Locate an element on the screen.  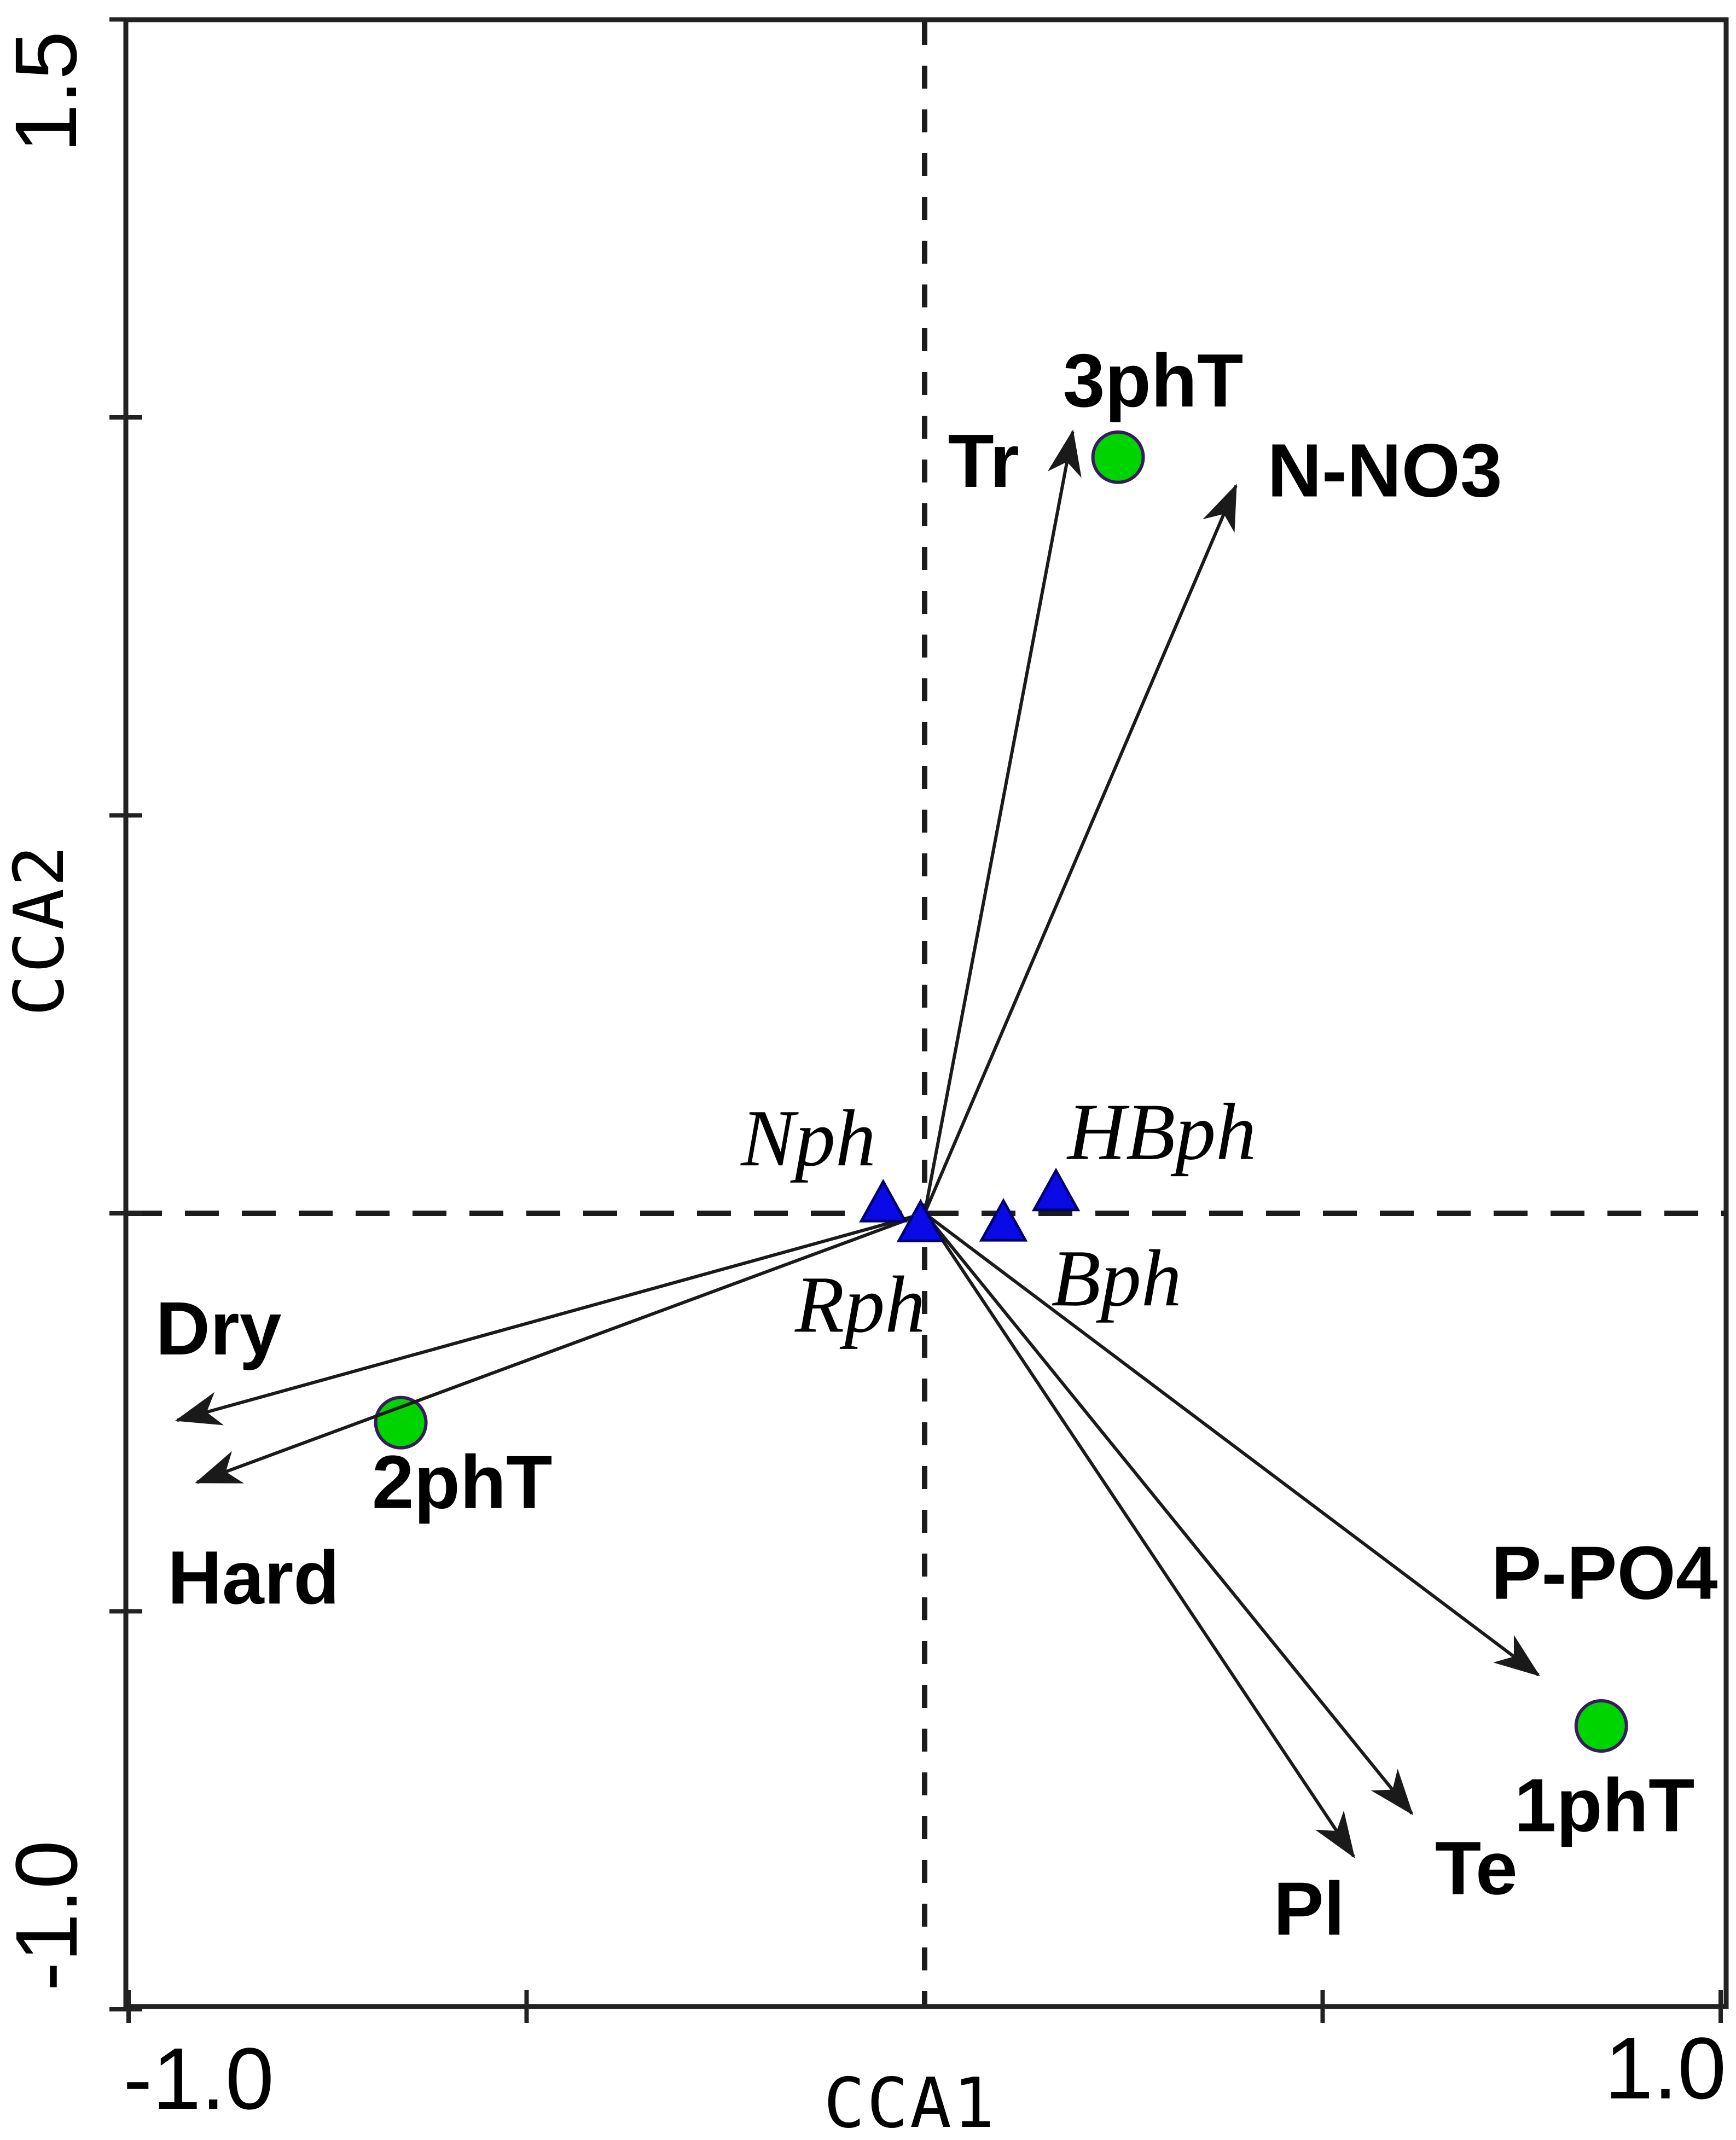
env-arrow-label-Te: Te is located at coordinates (1476, 1868).